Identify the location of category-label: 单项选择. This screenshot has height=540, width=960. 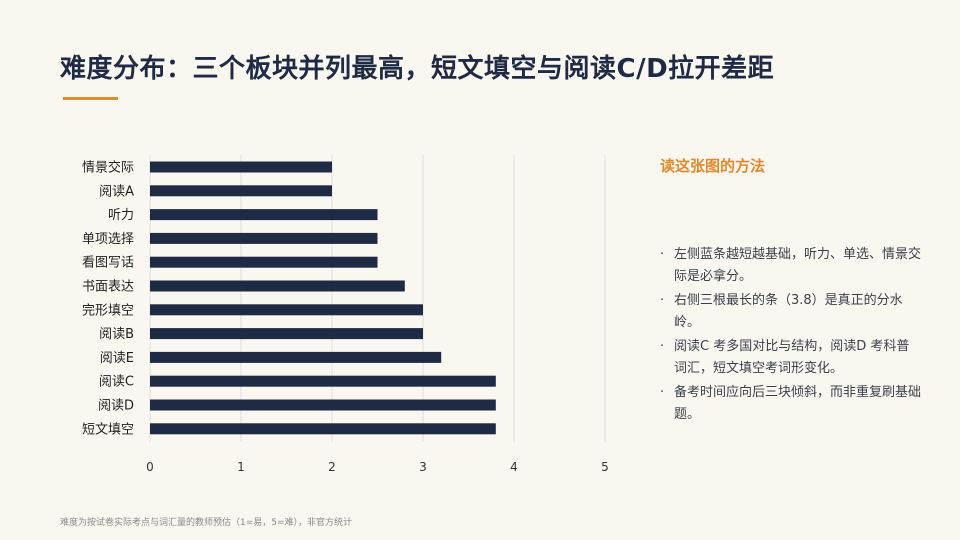
(108, 239).